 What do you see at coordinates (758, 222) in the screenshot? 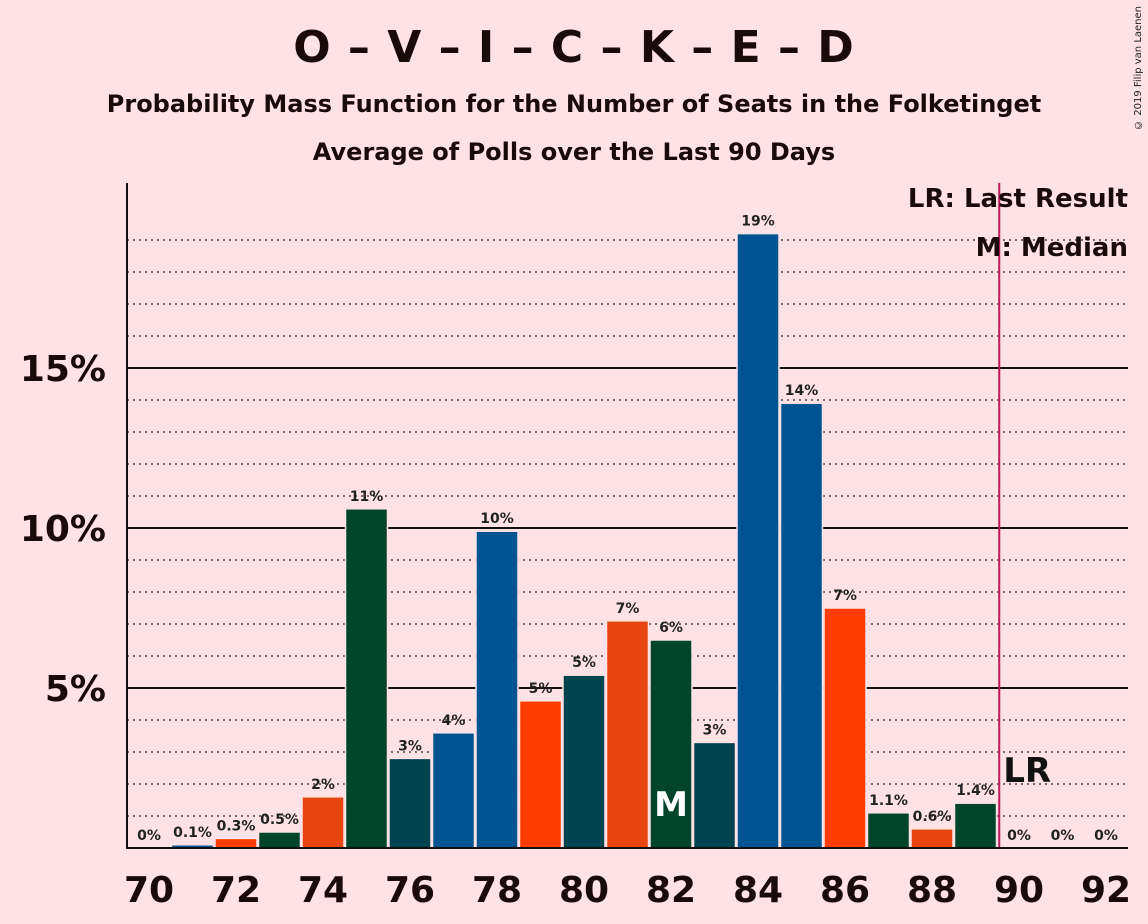
I see `data-label: 19%` at bounding box center [758, 222].